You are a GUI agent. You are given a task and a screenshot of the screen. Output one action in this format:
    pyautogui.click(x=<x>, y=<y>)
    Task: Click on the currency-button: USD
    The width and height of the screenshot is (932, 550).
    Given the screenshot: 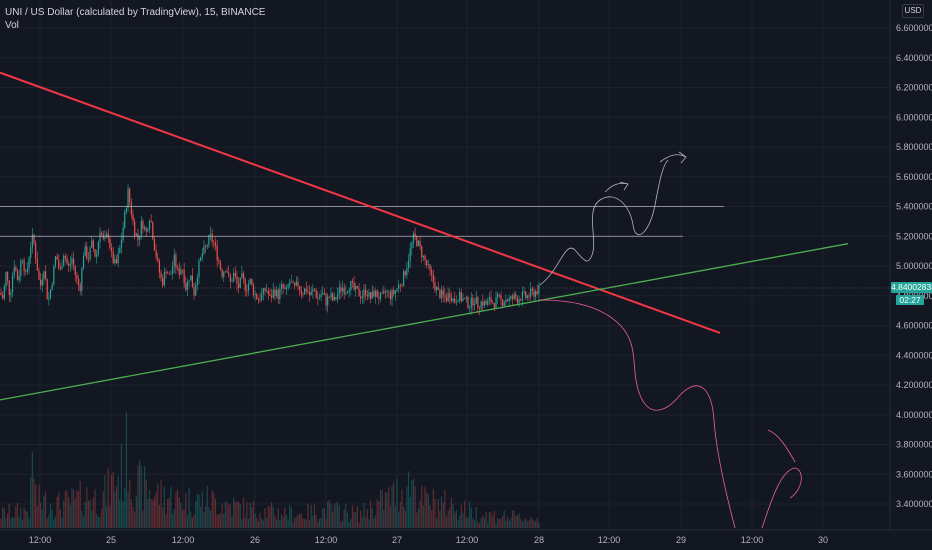 What is the action you would take?
    pyautogui.click(x=913, y=11)
    